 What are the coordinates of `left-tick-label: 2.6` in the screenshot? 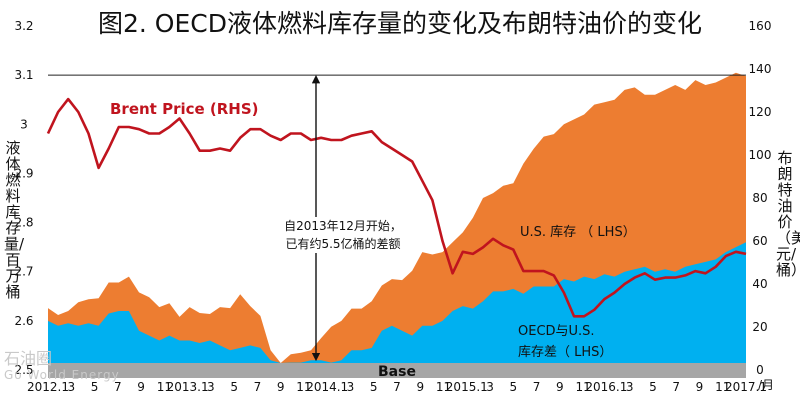 It's located at (23, 321).